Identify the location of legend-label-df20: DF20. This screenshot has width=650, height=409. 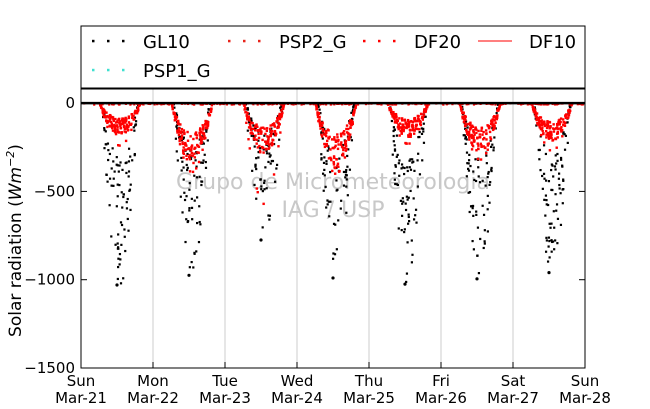
(437, 42).